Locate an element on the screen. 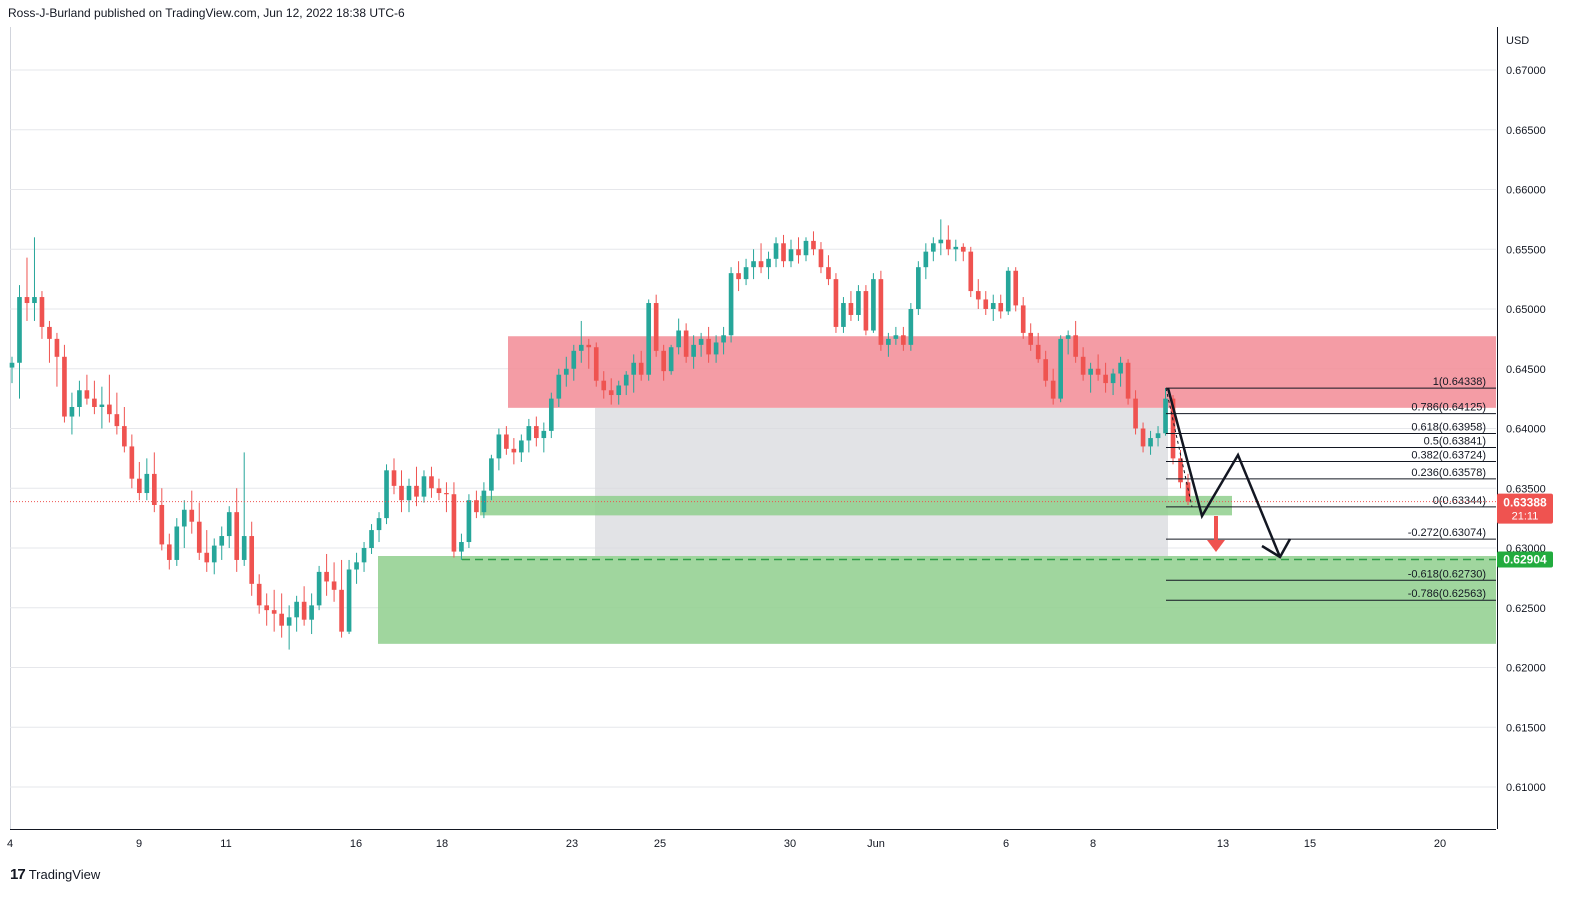 The height and width of the screenshot is (902, 1586). y-tick-label: 0.66000 is located at coordinates (1526, 191).